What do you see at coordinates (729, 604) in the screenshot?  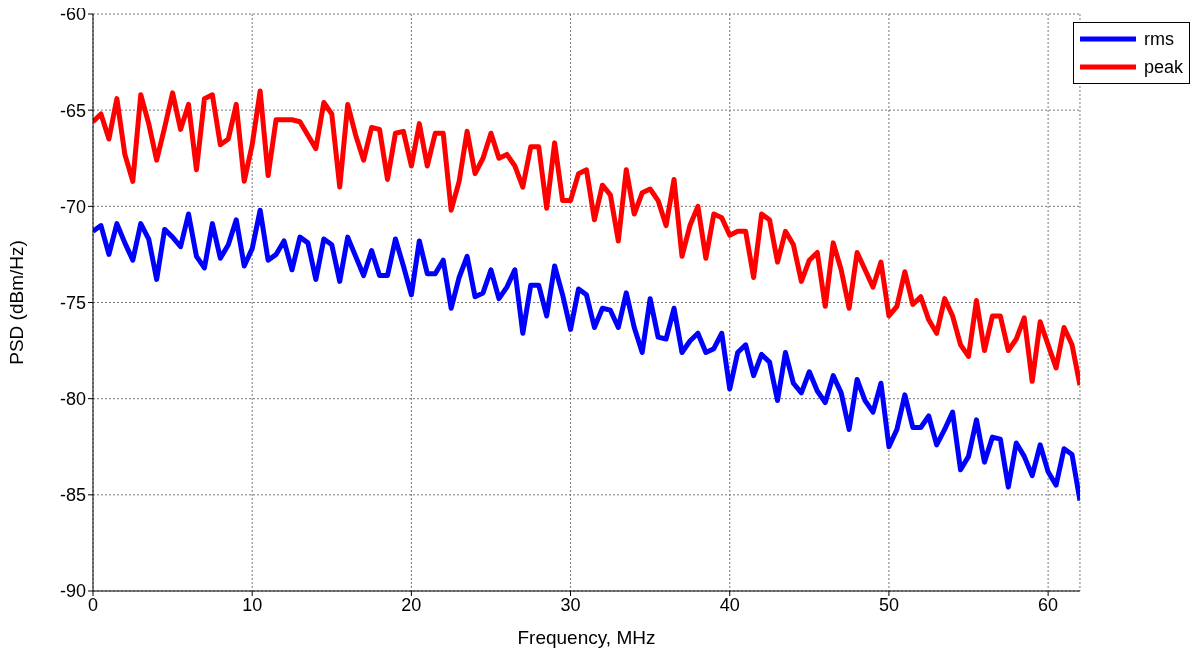 I see `x-tick-label: 40` at bounding box center [729, 604].